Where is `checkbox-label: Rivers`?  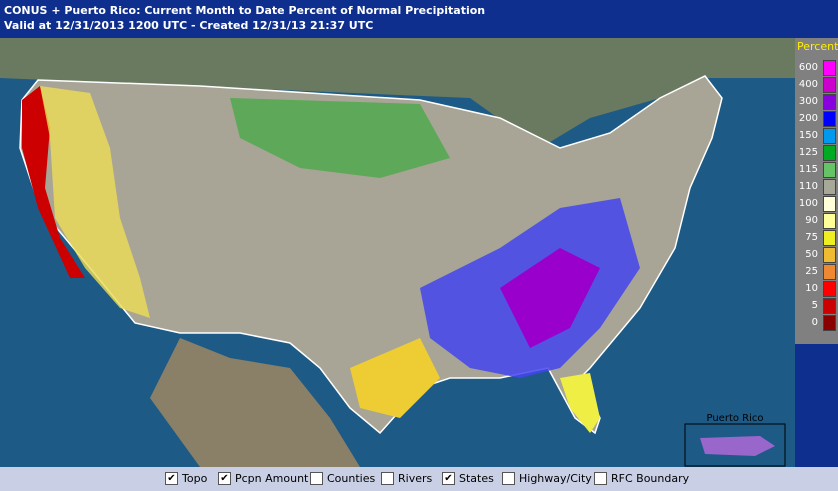
checkbox-label: Rivers is located at coordinates (415, 478).